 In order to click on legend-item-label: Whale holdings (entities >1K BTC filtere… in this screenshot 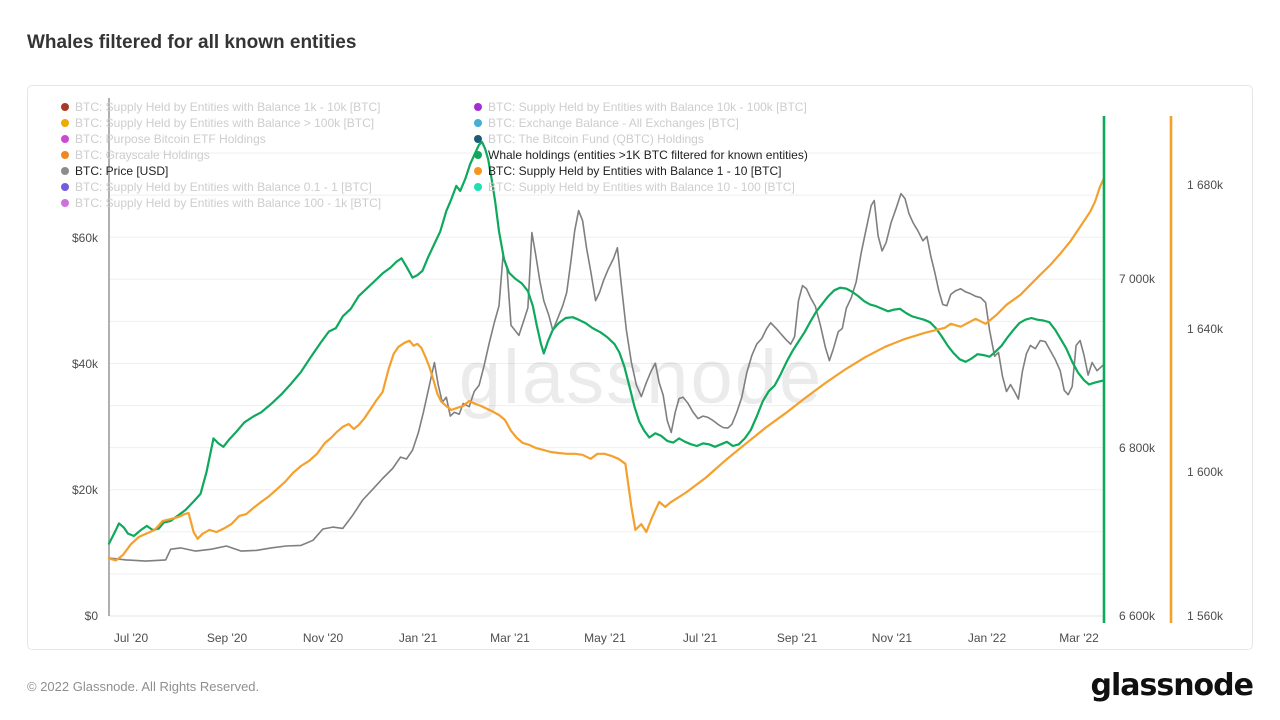, I will do `click(648, 155)`.